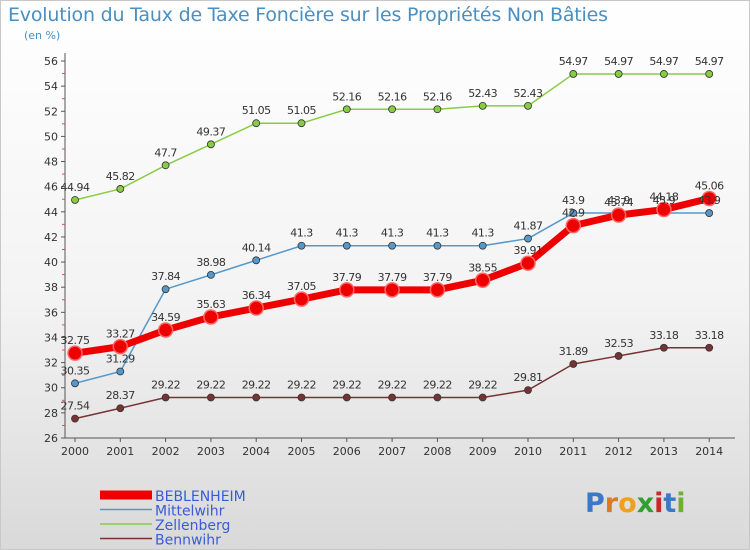  I want to click on data-label-mittelwihr: 31.29, so click(120, 359).